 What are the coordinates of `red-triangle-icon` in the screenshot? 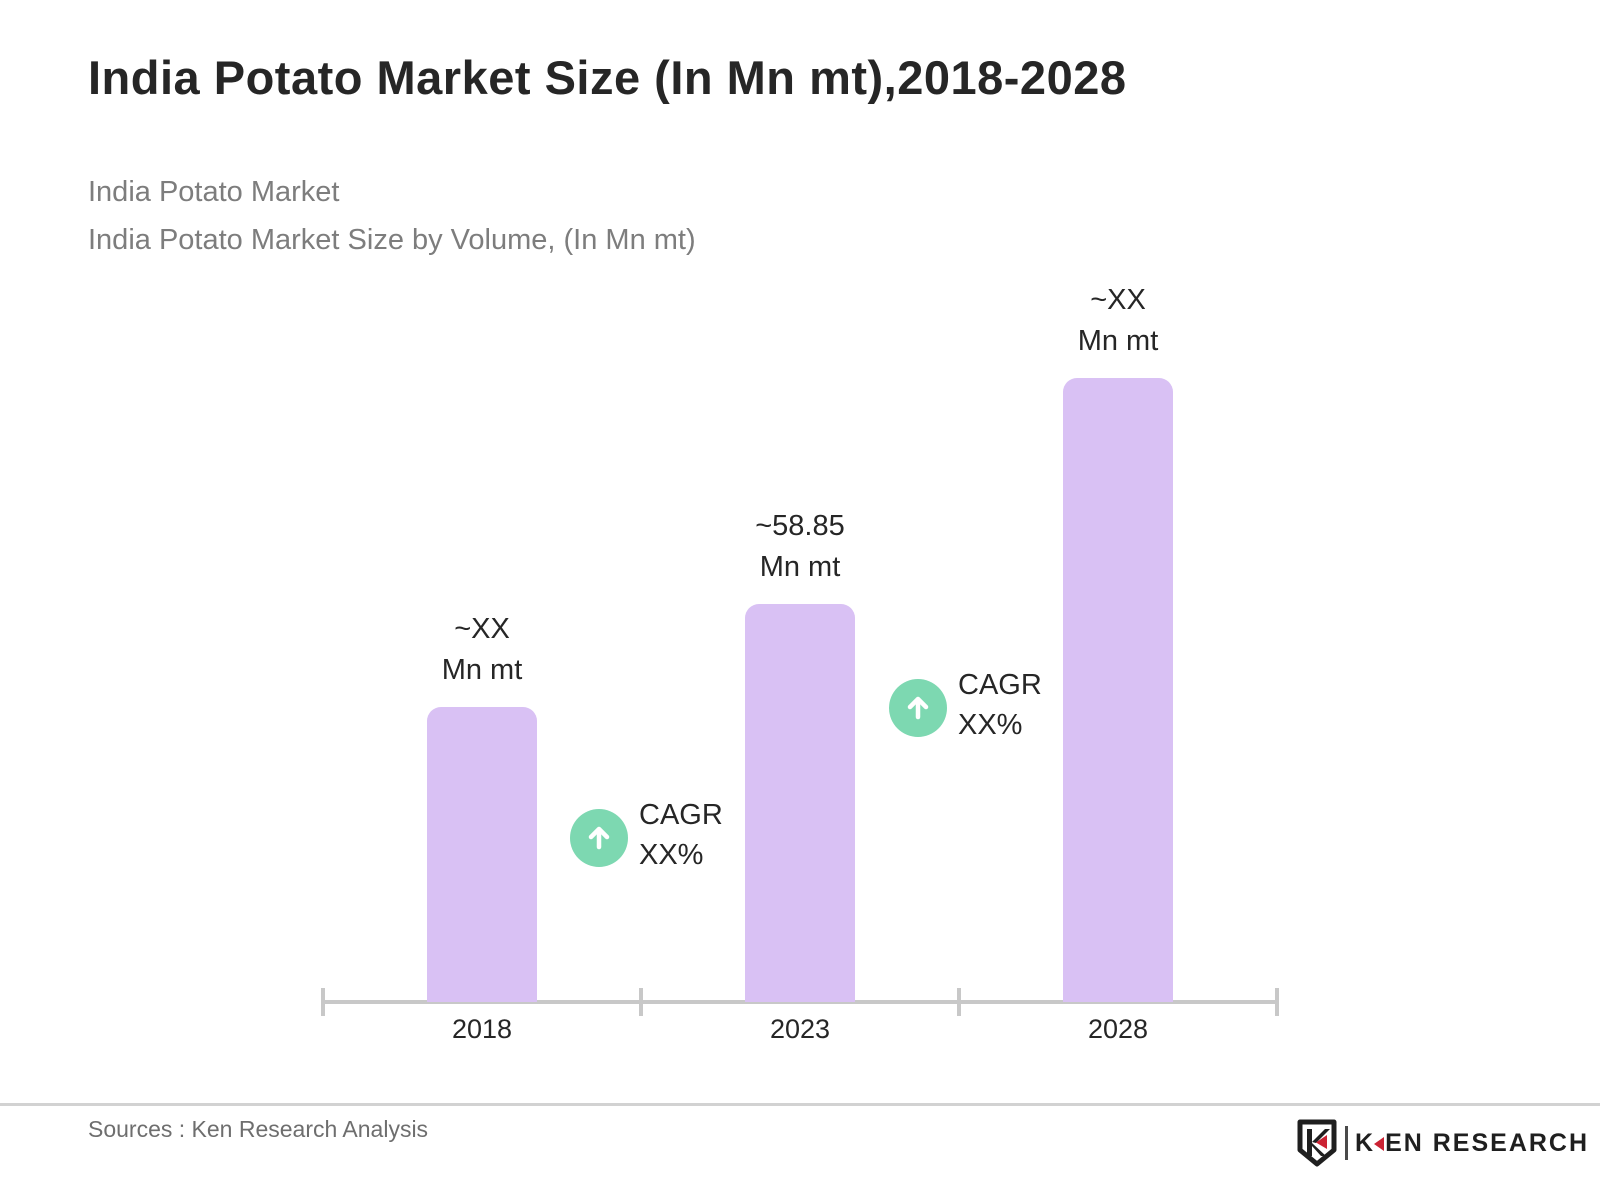 It's located at (1379, 1144).